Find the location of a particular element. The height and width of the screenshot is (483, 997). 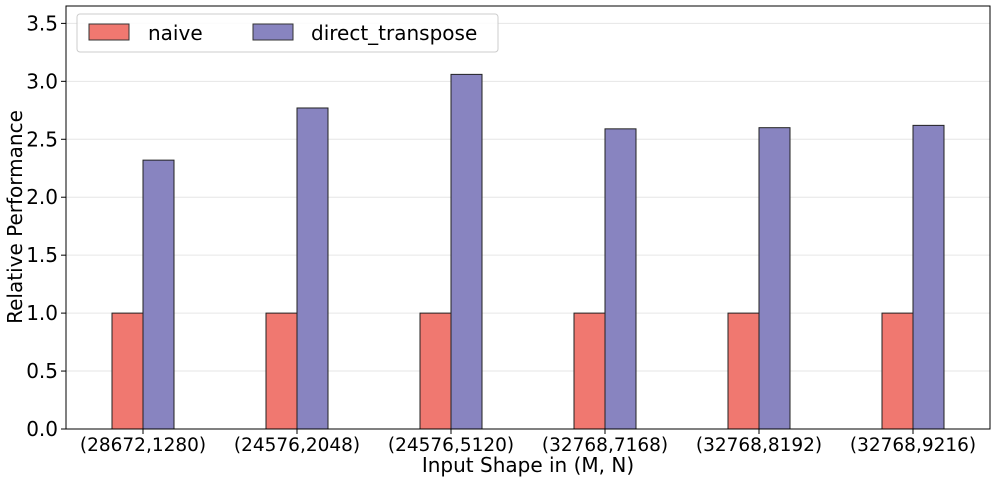

x-tick-label: (28672,1280) is located at coordinates (143, 445).